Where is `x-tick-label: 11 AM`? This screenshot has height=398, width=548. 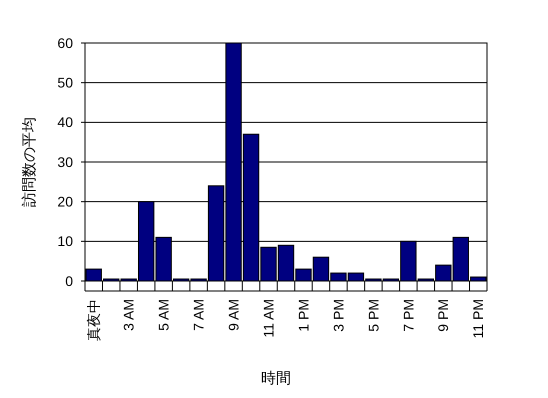
x-tick-label: 11 AM is located at coordinates (268, 318).